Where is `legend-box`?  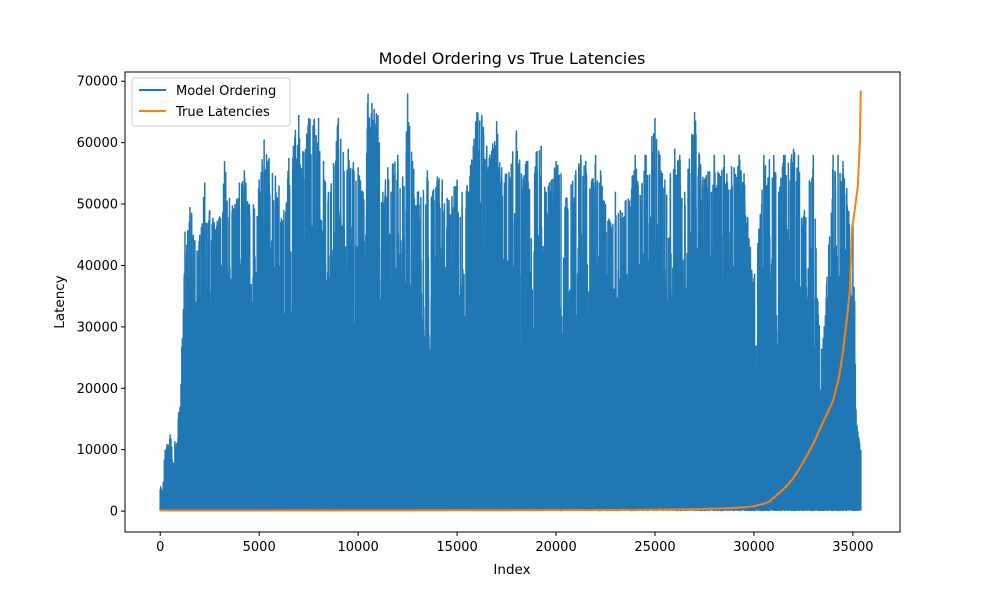
legend-box is located at coordinates (211, 102).